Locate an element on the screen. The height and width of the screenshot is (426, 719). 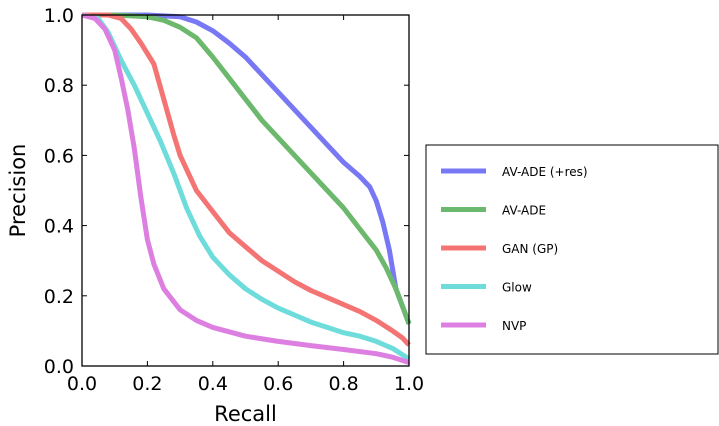
x-tick-label: 0.8 is located at coordinates (343, 384).